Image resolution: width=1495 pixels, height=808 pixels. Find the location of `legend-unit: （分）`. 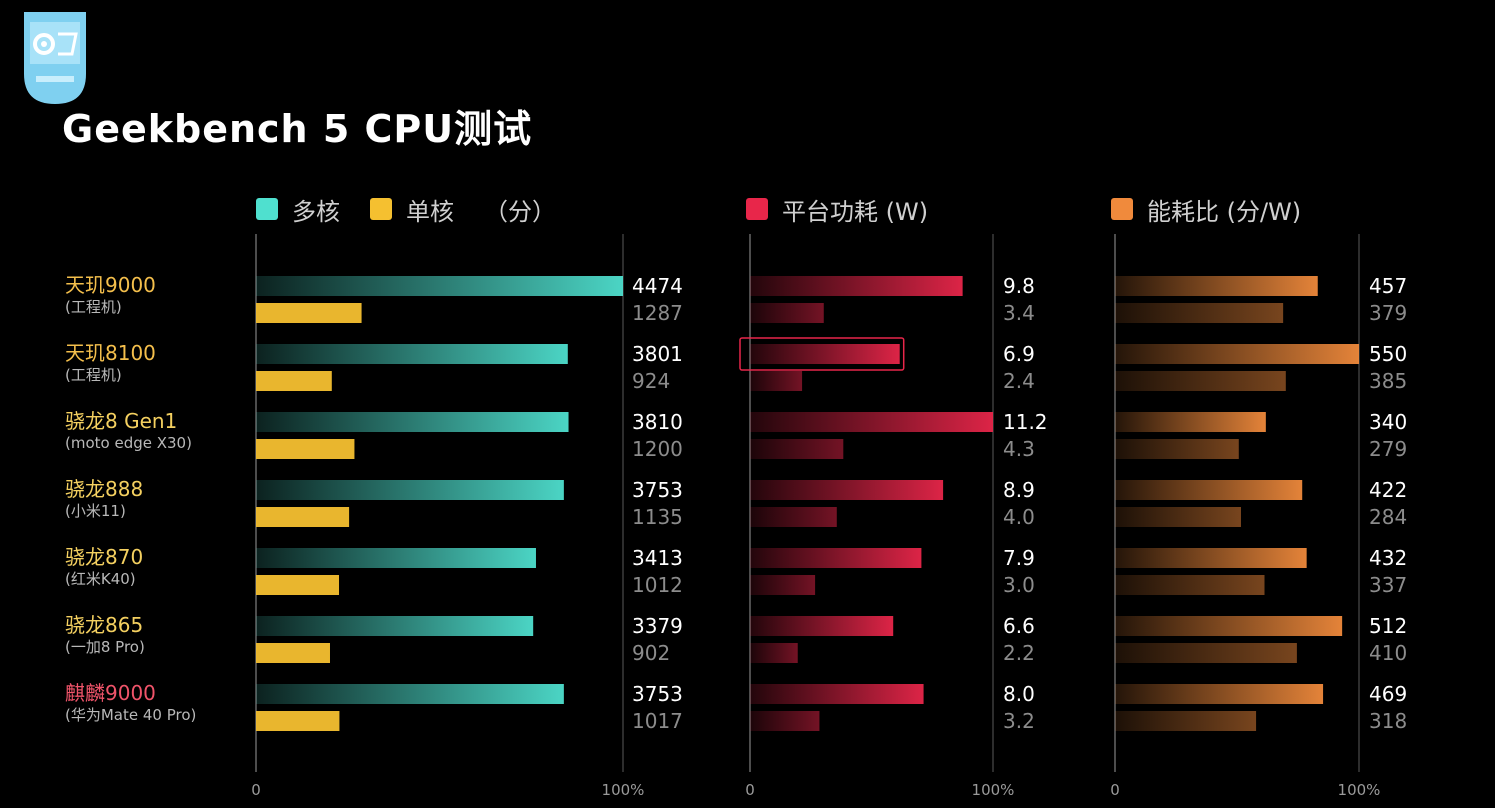

legend-unit: （分） is located at coordinates (520, 211).